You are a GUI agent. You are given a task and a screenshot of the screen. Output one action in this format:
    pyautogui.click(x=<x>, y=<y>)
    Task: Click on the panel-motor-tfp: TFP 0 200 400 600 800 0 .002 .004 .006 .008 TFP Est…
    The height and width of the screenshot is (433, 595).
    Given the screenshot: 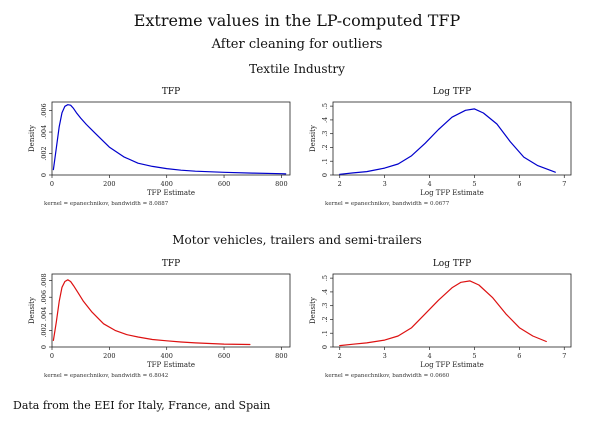 What is the action you would take?
    pyautogui.click(x=159, y=319)
    